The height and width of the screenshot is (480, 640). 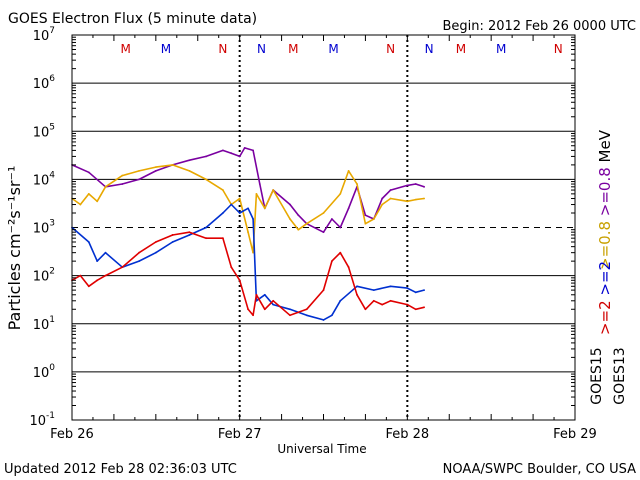 What do you see at coordinates (44, 35) in the screenshot?
I see `y-tick-label: 10⁷` at bounding box center [44, 35].